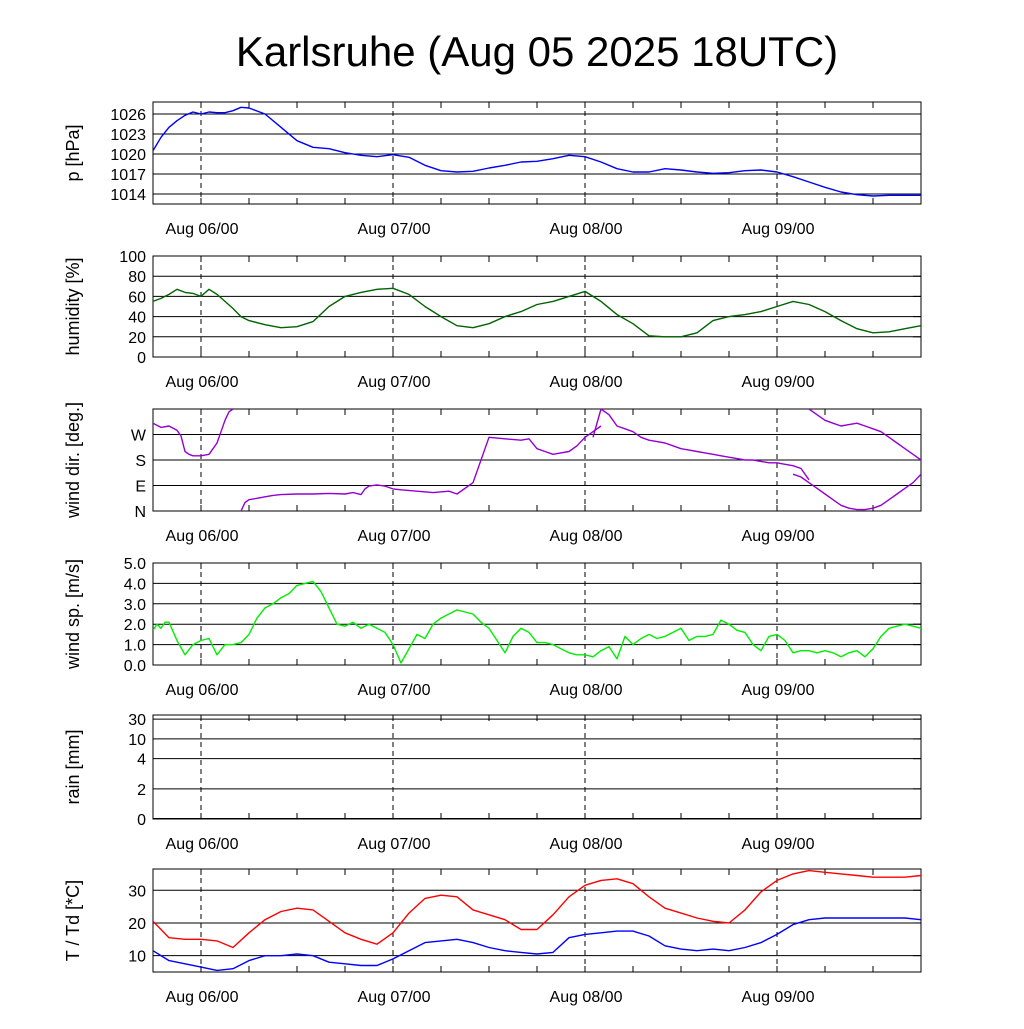 The width and height of the screenshot is (1024, 1029). I want to click on y-tick-label: 80, so click(137, 277).